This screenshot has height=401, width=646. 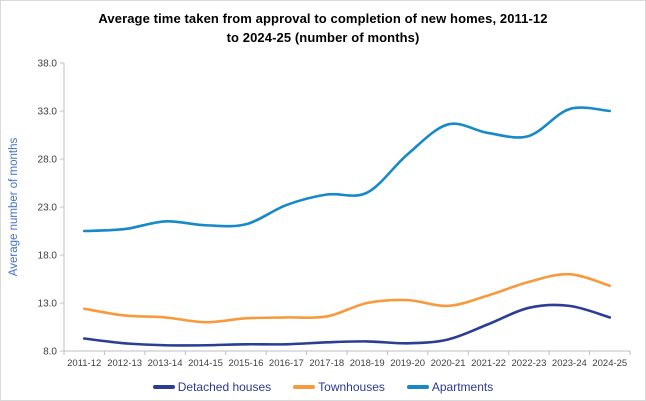 I want to click on x-tick-label: 2015-16, so click(x=245, y=363).